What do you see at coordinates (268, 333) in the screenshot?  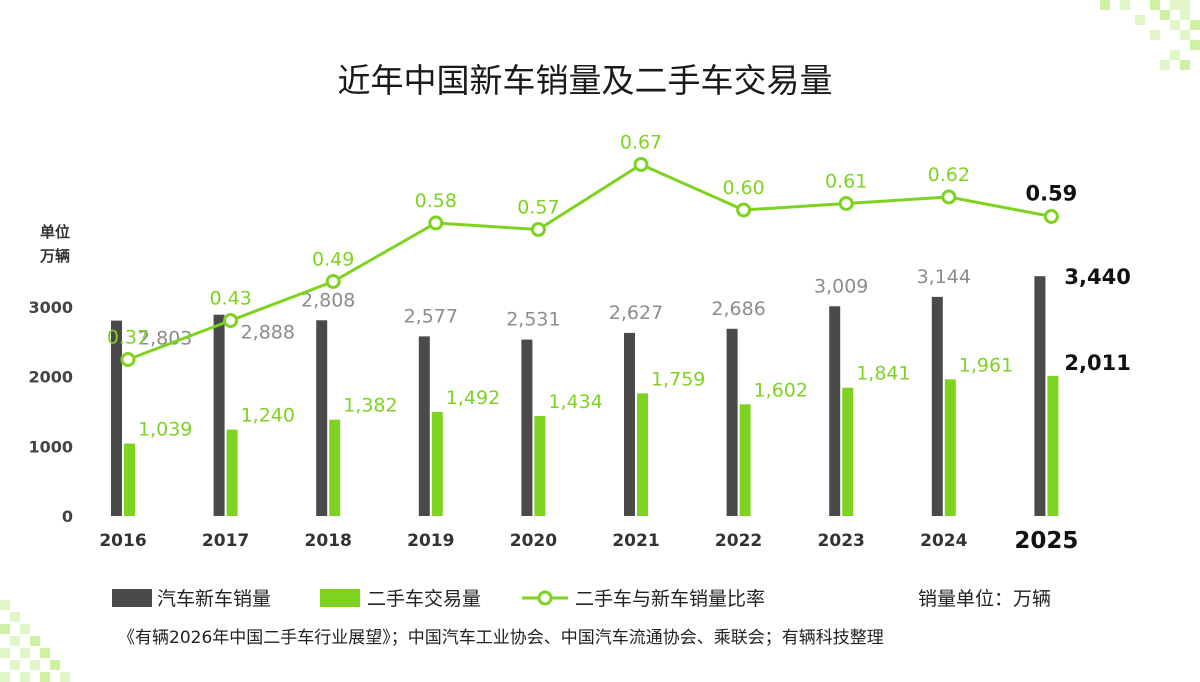 I see `bar-label-new-car: 2,888` at bounding box center [268, 333].